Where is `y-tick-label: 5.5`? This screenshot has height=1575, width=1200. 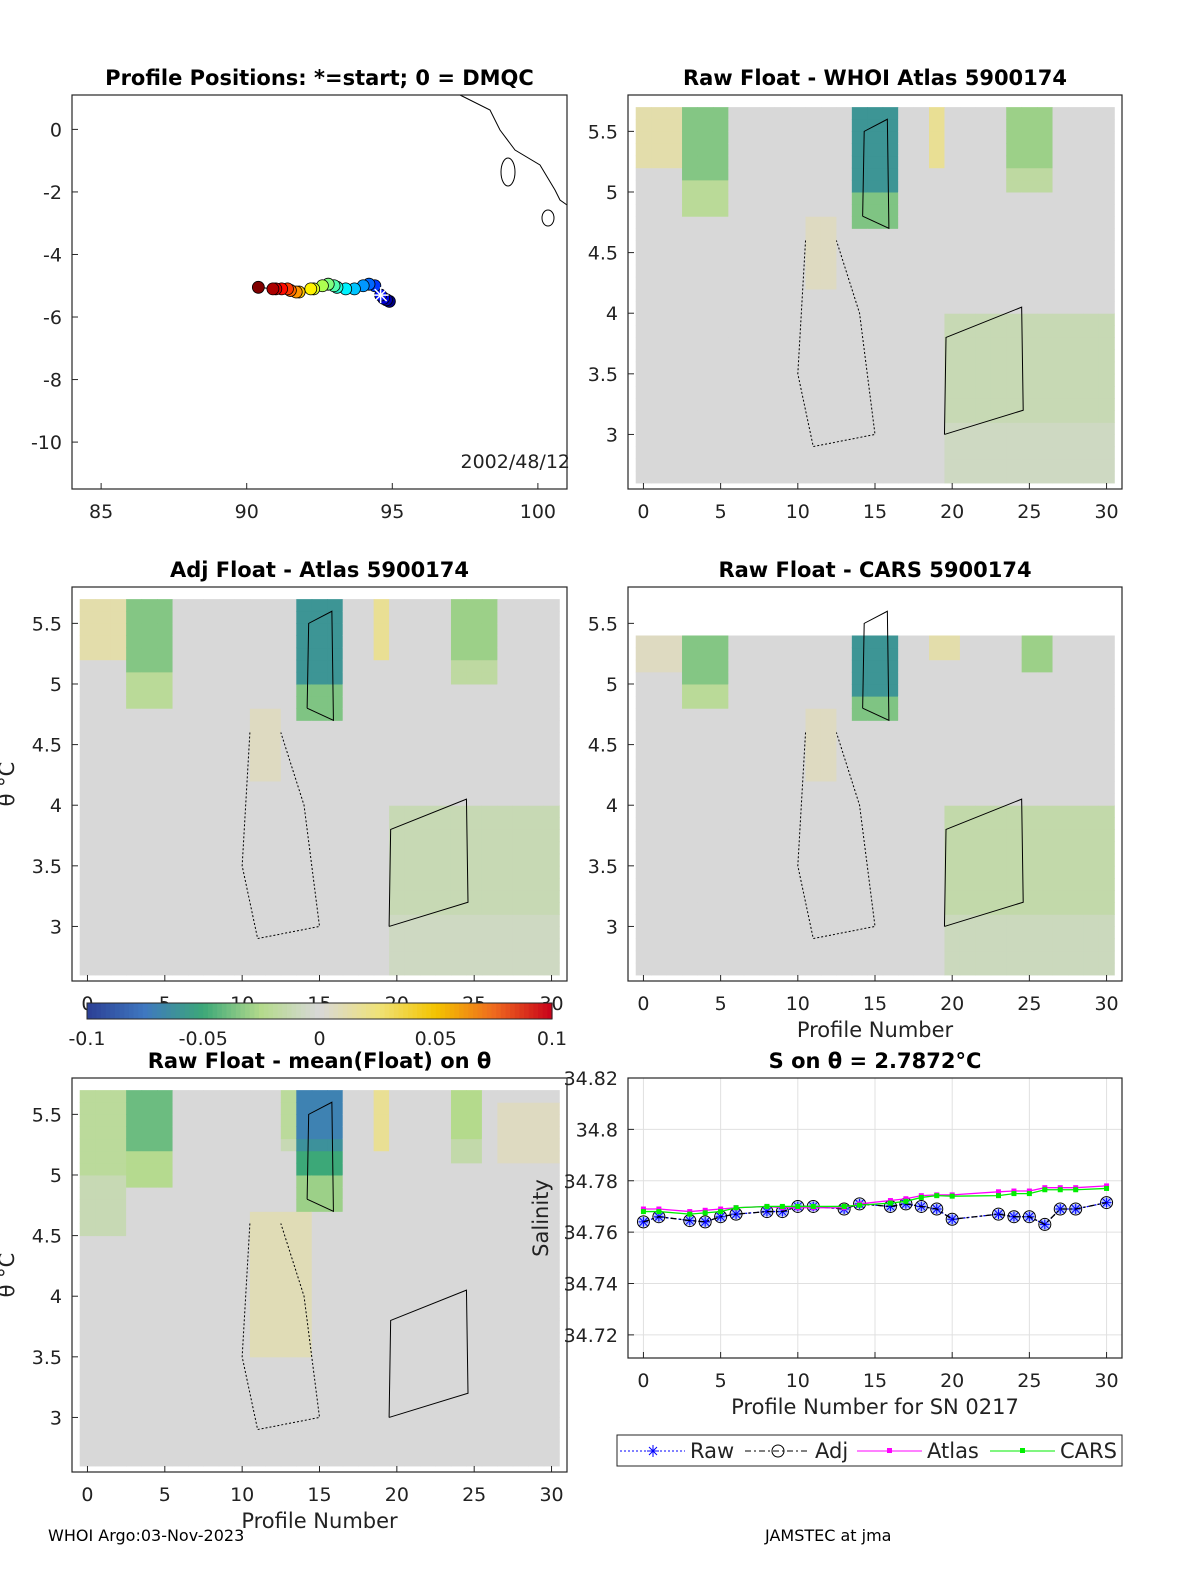 y-tick-label: 5.5 is located at coordinates (603, 132).